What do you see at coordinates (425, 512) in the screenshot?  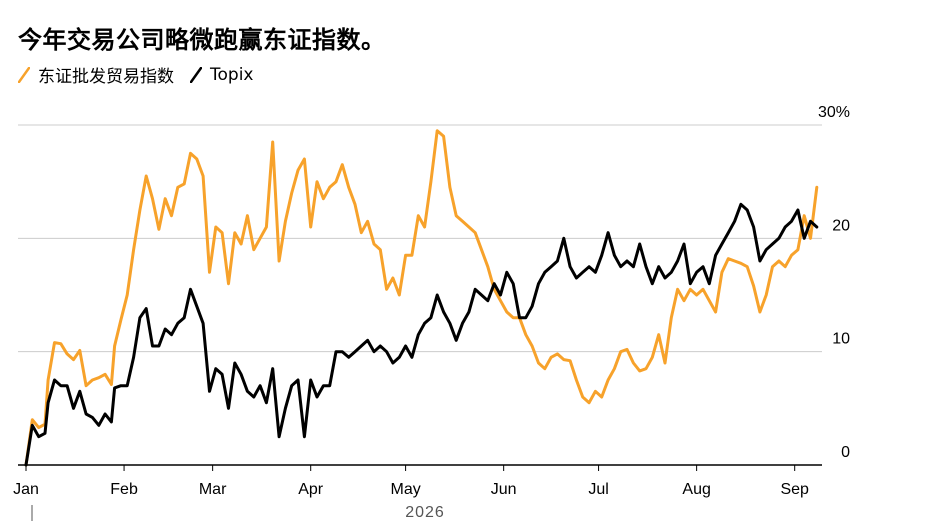 I see `year-label: 2026` at bounding box center [425, 512].